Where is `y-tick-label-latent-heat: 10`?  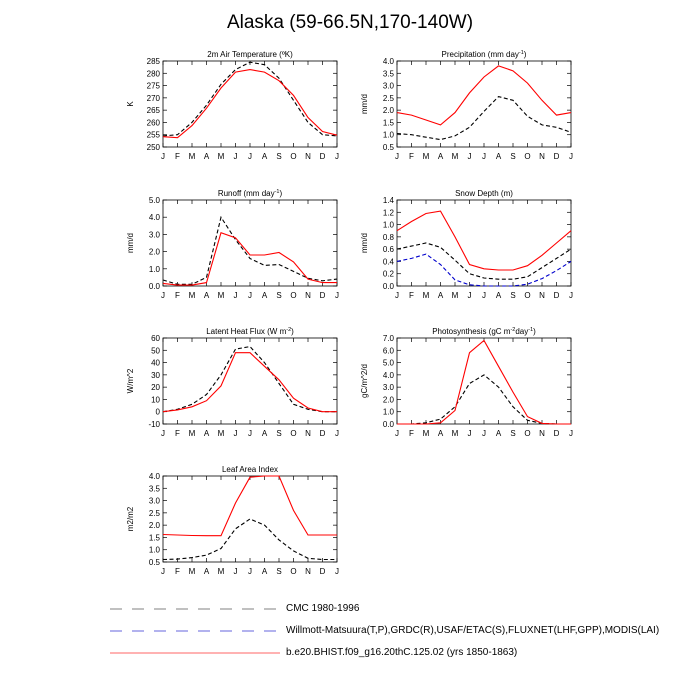
y-tick-label-latent-heat: 10 is located at coordinates (155, 399).